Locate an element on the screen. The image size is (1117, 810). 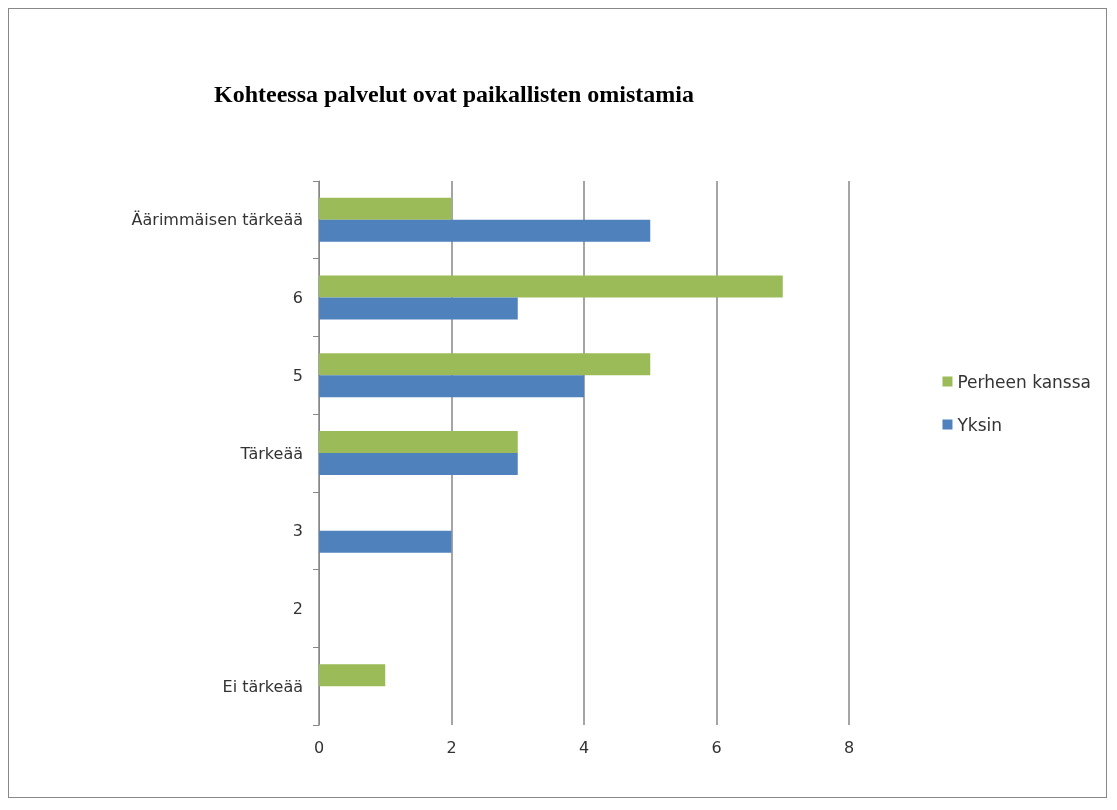
x-tick-label: 2 is located at coordinates (451, 747).